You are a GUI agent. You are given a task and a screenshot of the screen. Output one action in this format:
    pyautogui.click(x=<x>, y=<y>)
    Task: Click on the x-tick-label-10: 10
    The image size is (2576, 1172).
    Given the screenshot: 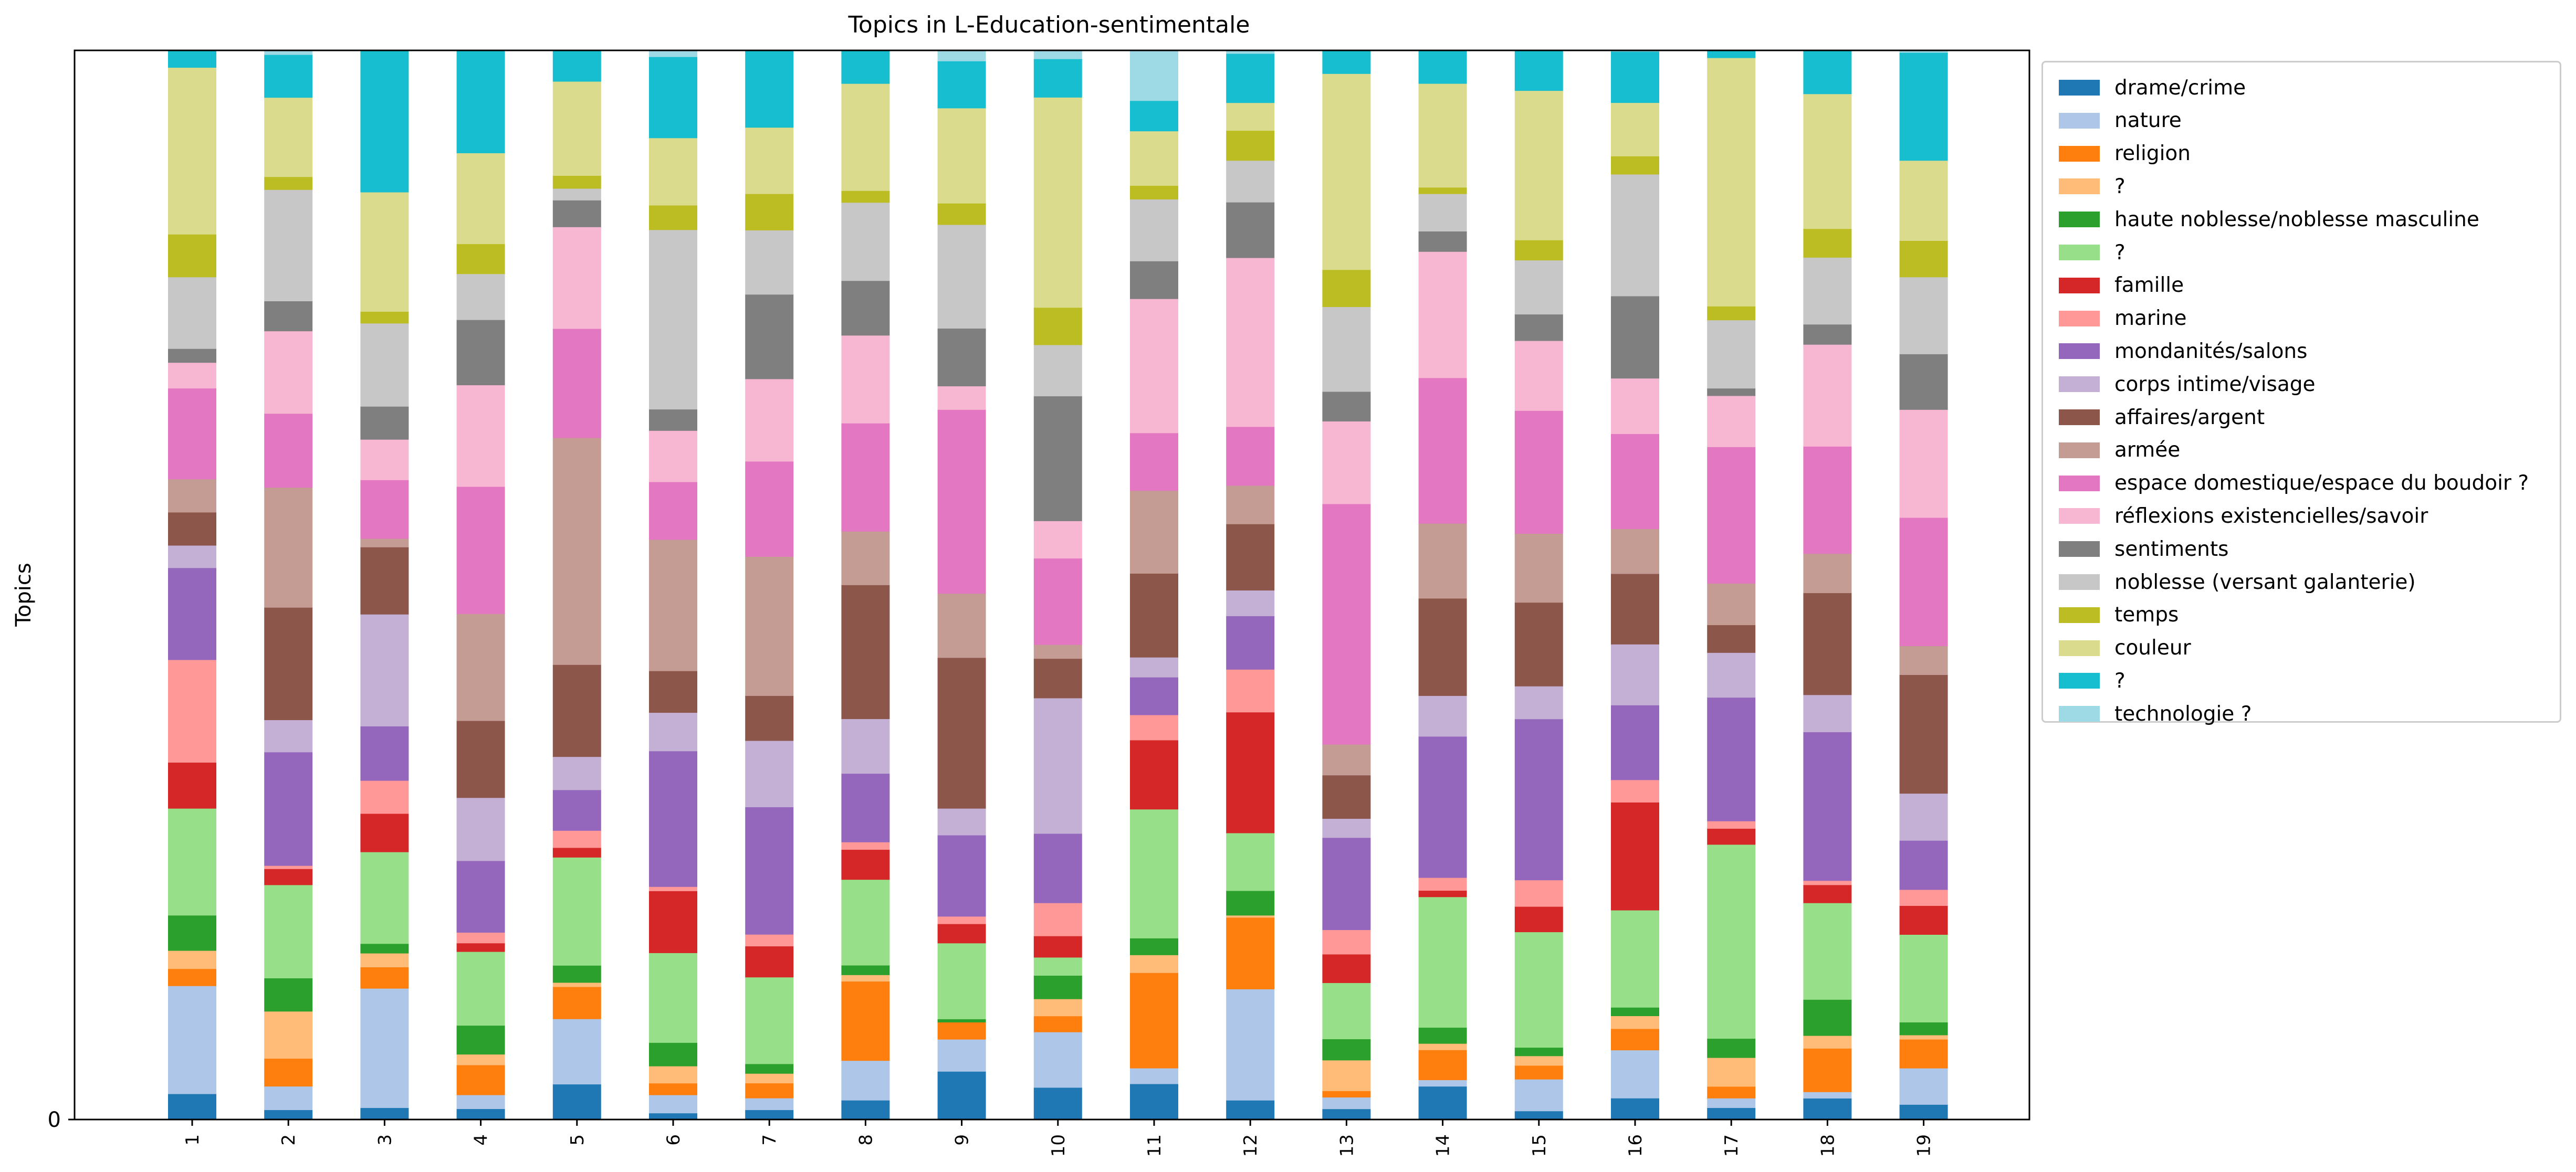 What is the action you would take?
    pyautogui.click(x=1058, y=1145)
    